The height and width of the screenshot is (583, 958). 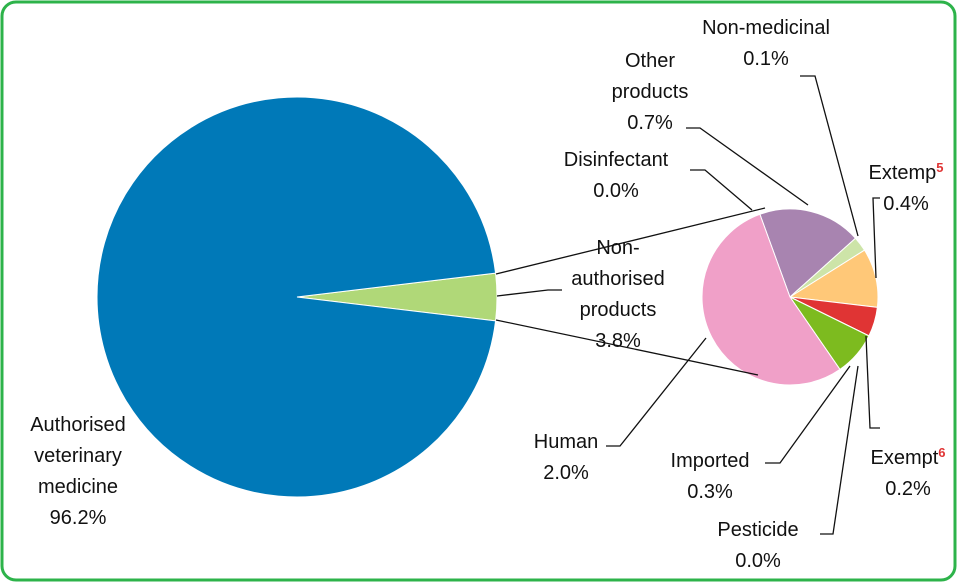 I want to click on slice-label: Non- authorised products 3.8%, so click(x=617, y=295).